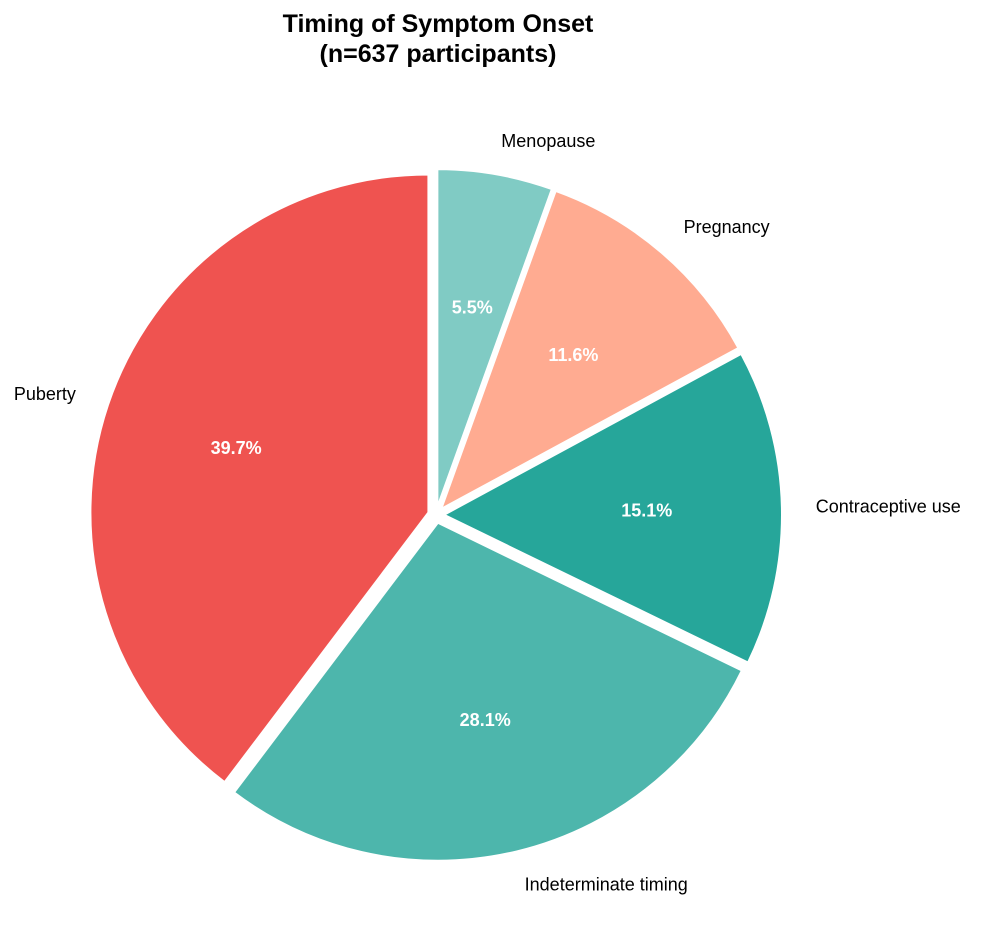 The image size is (986, 946). I want to click on category-label-puberty: Puberty, so click(45, 394).